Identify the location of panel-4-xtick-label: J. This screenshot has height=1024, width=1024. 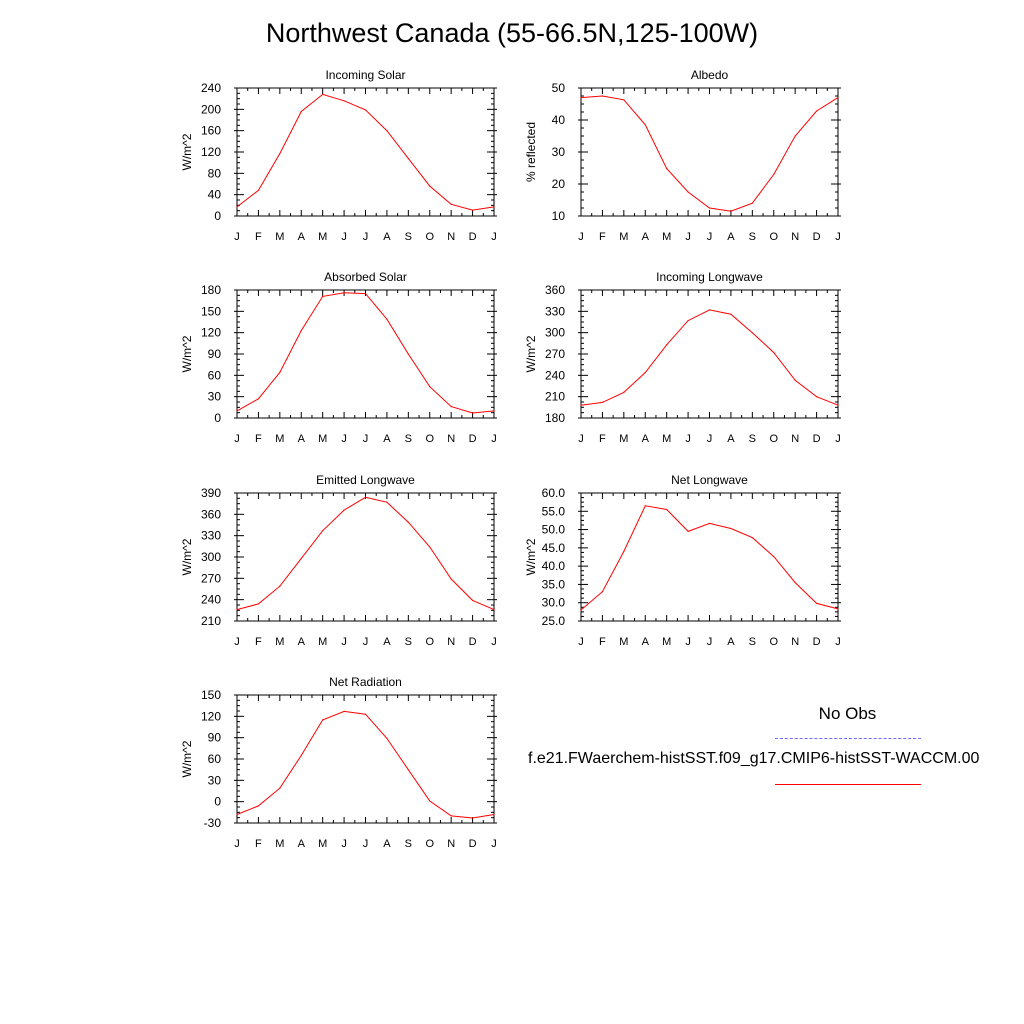
(710, 439).